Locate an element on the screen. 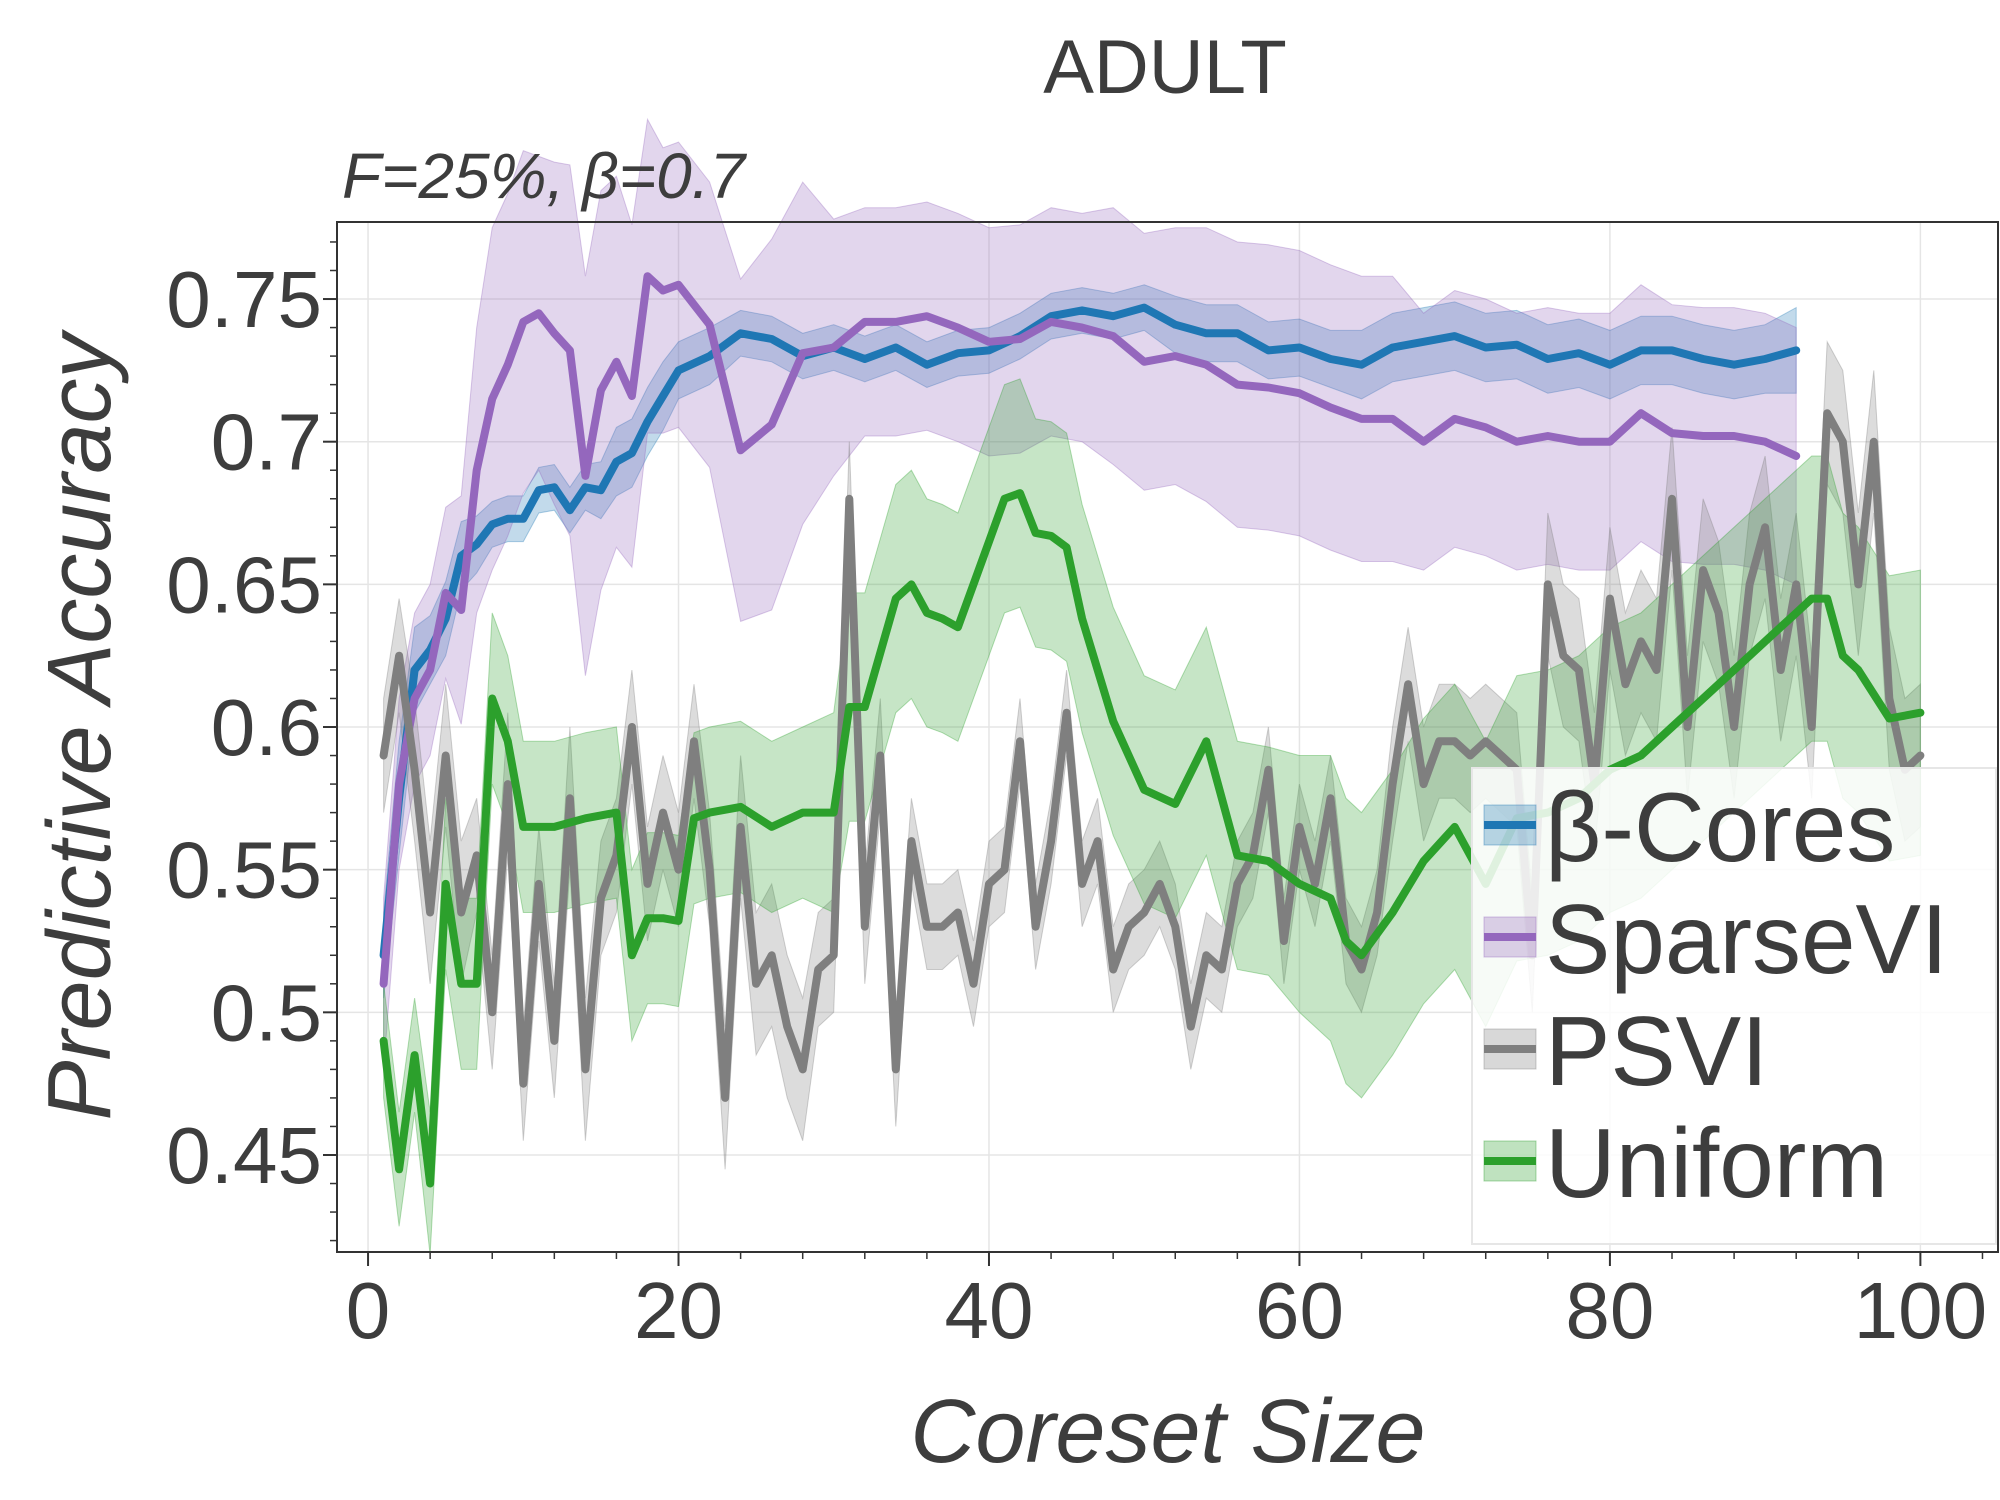 The height and width of the screenshot is (1500, 2000). legend-label-cores: β-Cores is located at coordinates (1720, 827).